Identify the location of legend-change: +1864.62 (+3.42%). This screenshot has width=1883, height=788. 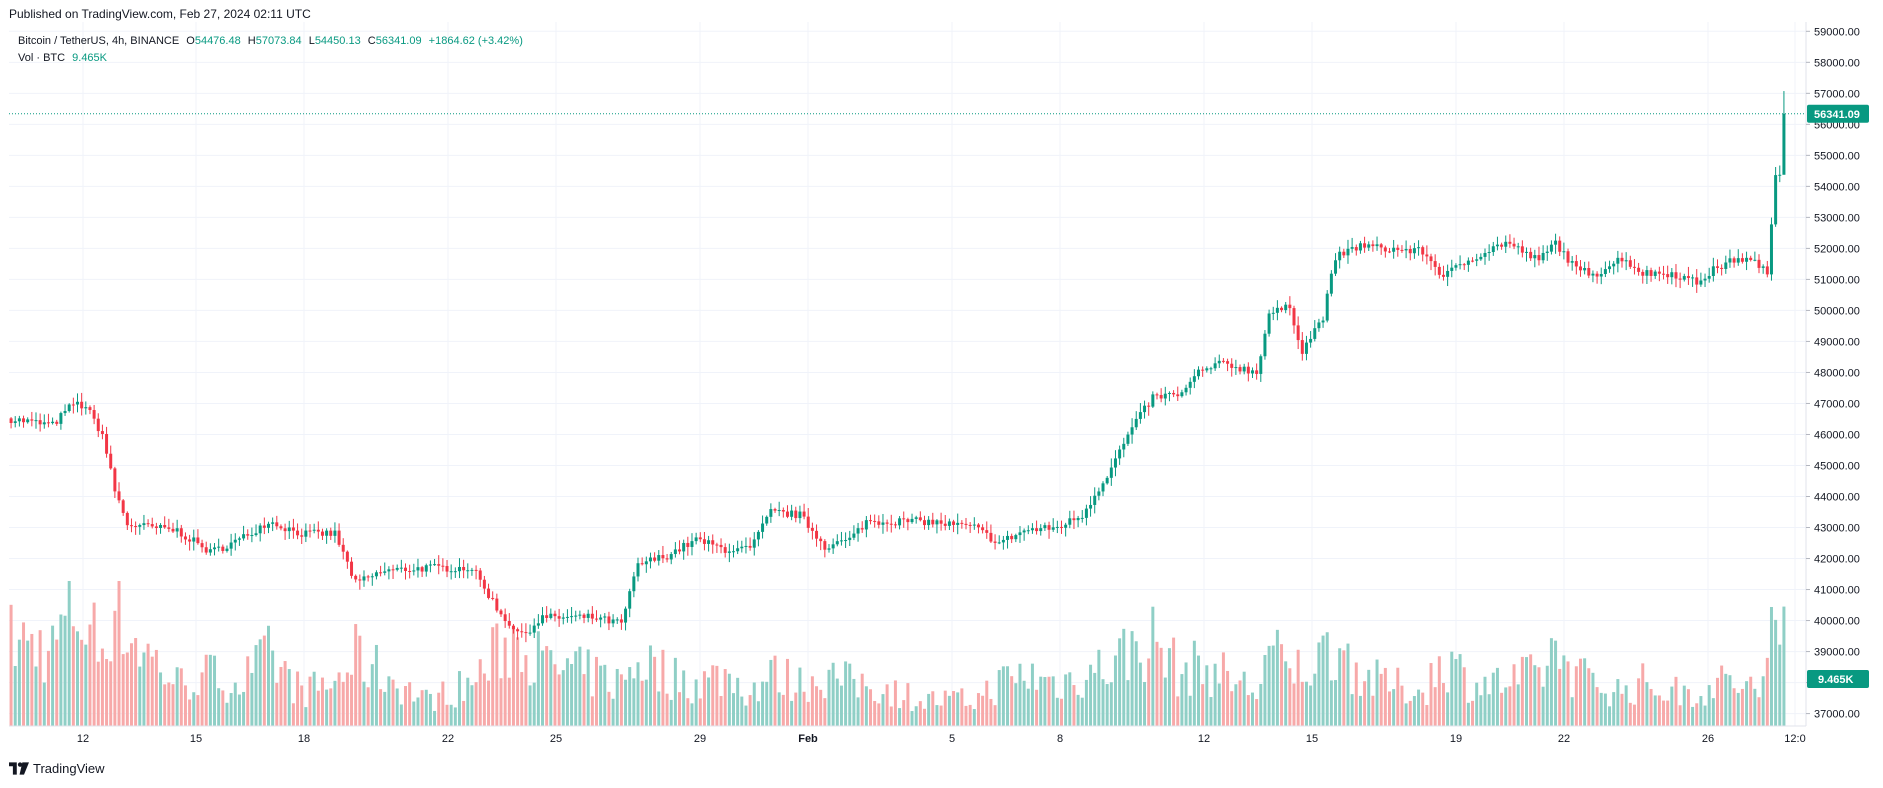
(475, 41).